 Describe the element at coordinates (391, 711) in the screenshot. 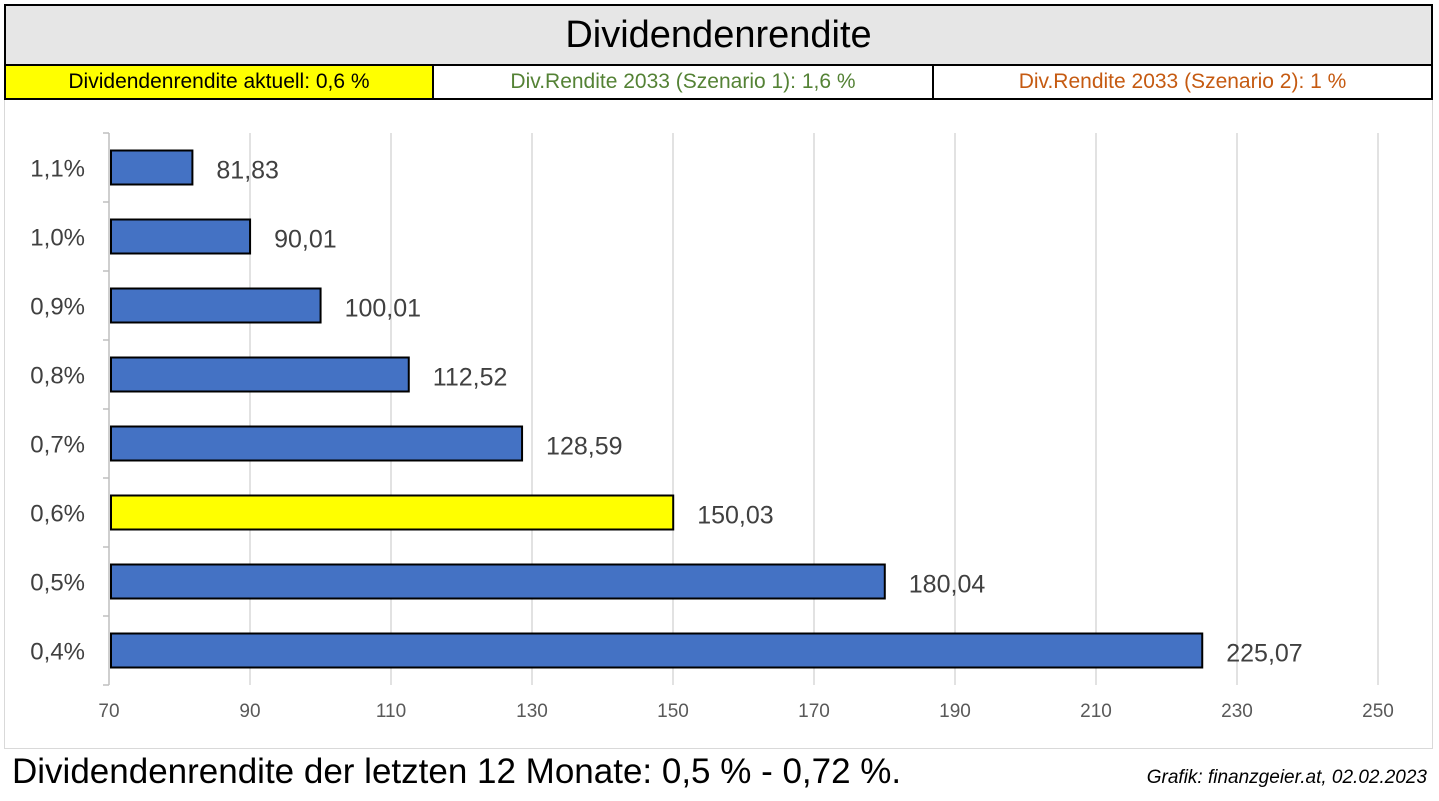

I see `x-tick-label: 110` at that location.